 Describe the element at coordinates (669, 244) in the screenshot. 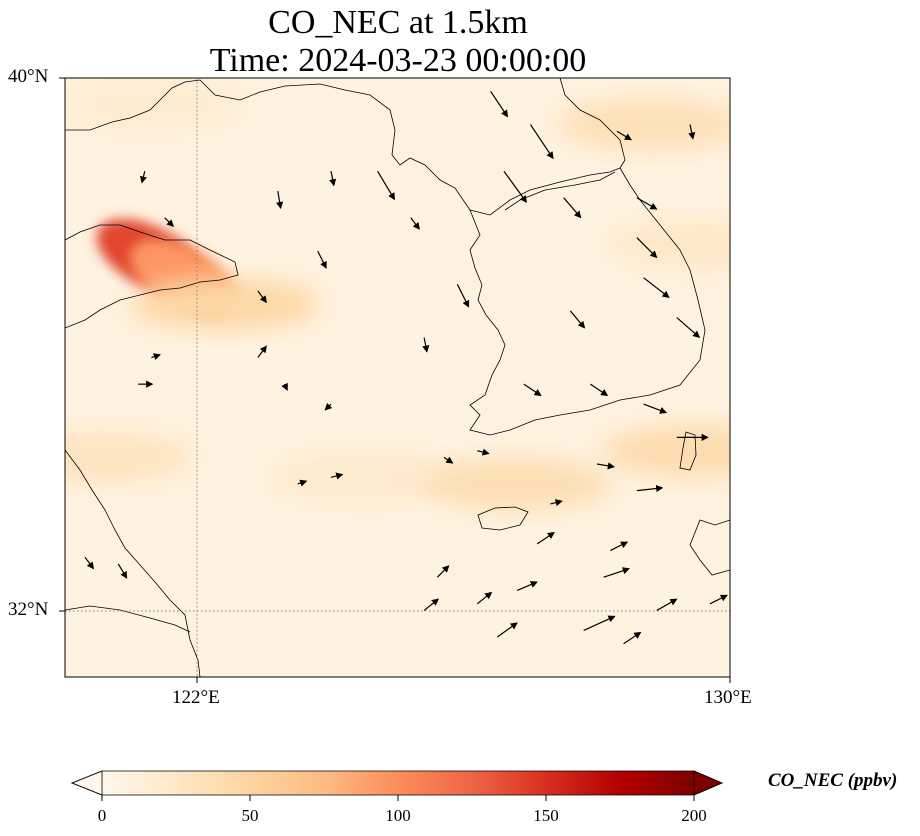

I see `concentration-east-korea-coast` at that location.